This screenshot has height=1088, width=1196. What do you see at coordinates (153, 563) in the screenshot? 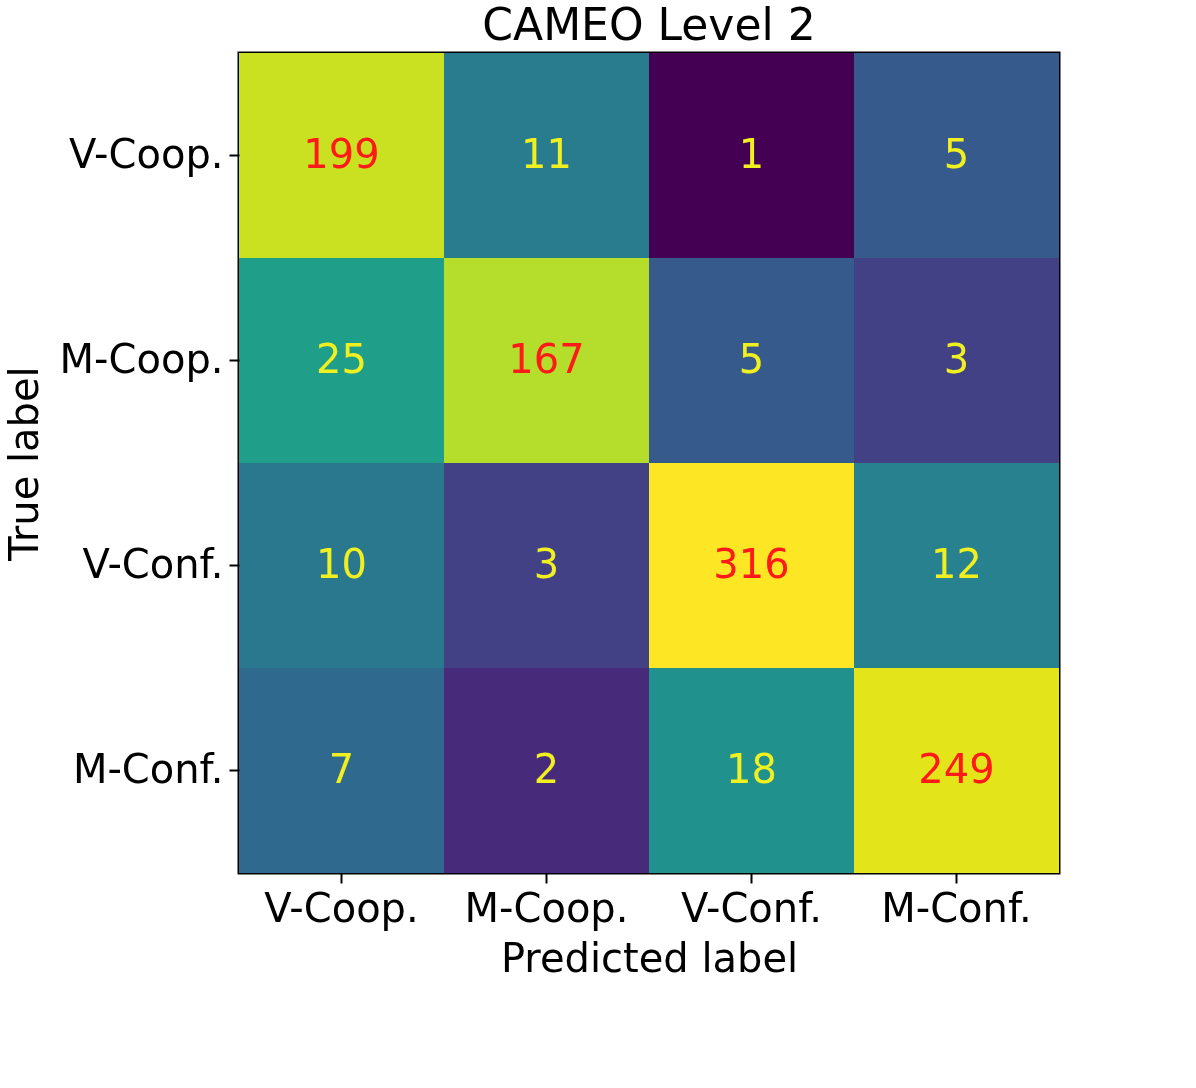
I see `y-tick-label: V-Conf.` at bounding box center [153, 563].